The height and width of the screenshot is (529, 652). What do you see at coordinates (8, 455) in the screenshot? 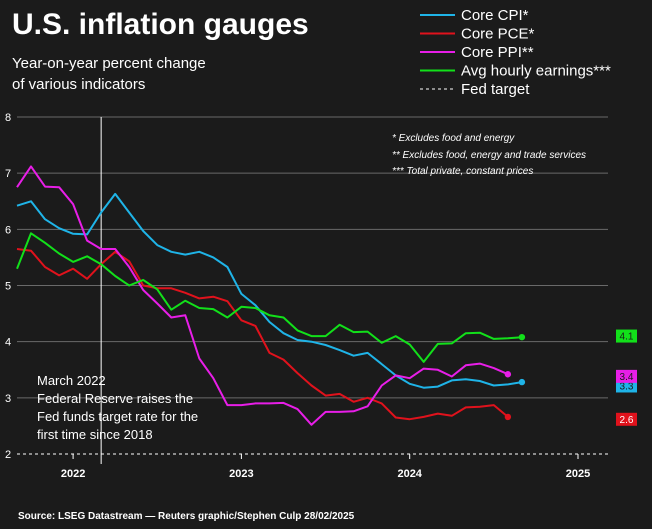
I see `y-tick-label: 2` at bounding box center [8, 455].